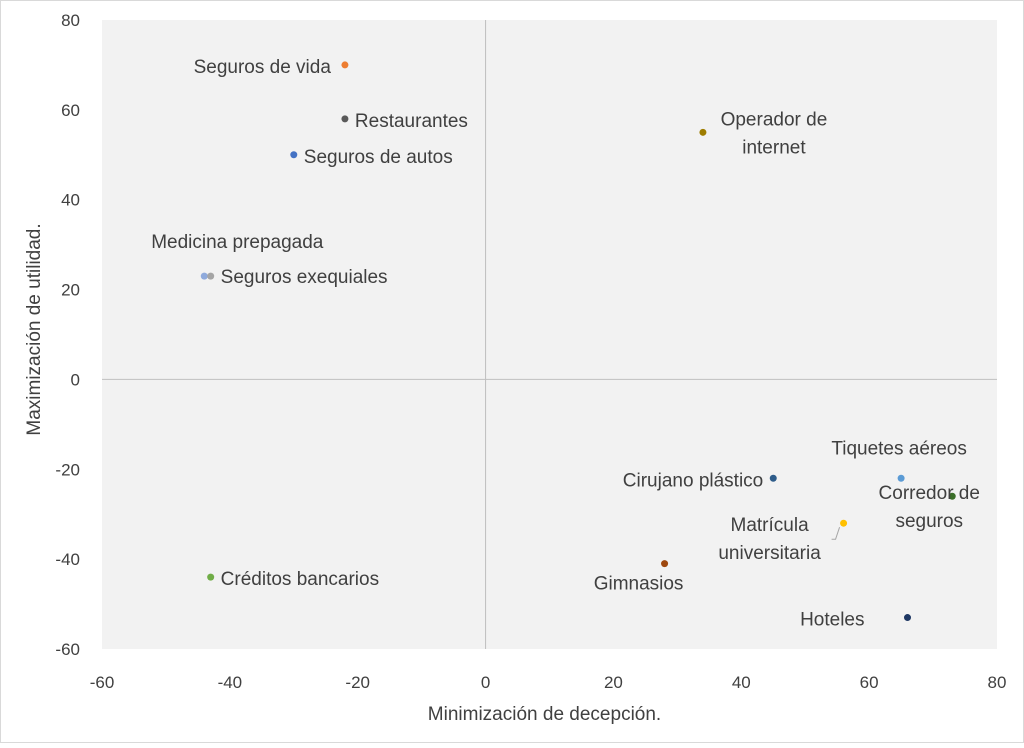 The height and width of the screenshot is (748, 1024). Describe the element at coordinates (67, 335) in the screenshot. I see `y-axis-ticks: 80 60 40 20 0 -20 -40 -60` at that location.